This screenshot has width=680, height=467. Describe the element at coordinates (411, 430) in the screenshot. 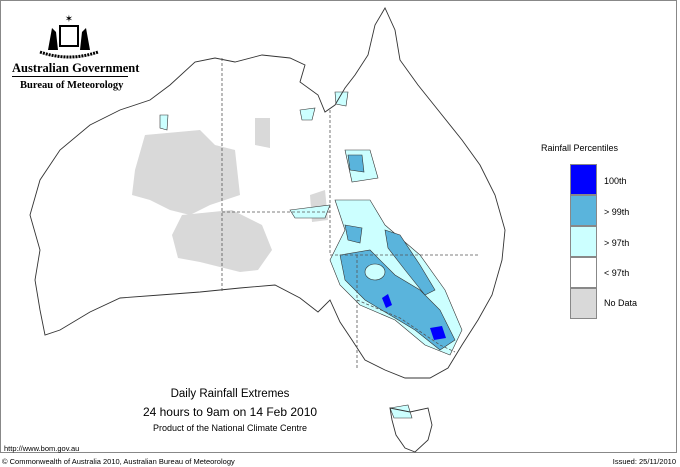

I see `tasmania-coastline` at that location.